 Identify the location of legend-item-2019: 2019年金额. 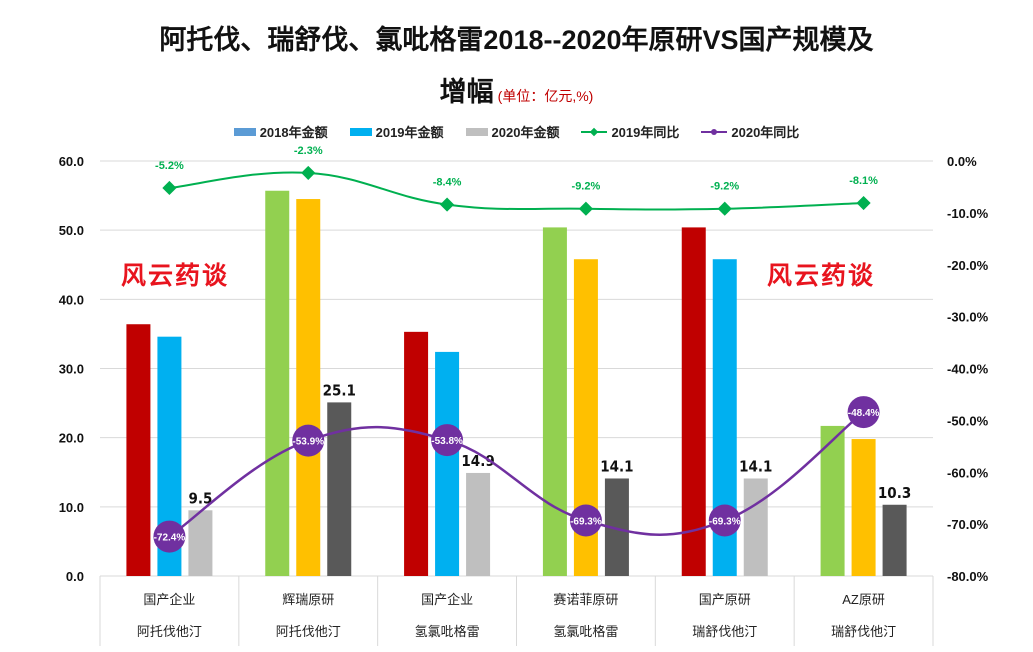
(396, 131).